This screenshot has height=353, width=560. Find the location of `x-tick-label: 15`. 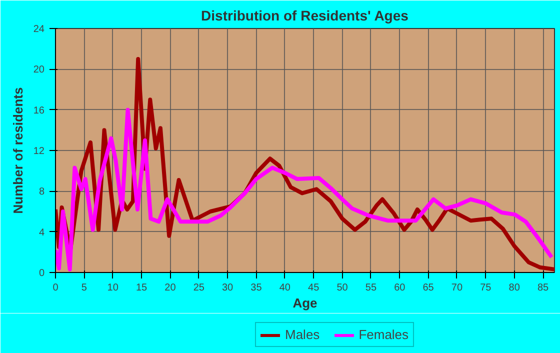

x-tick-label: 15 is located at coordinates (142, 288).